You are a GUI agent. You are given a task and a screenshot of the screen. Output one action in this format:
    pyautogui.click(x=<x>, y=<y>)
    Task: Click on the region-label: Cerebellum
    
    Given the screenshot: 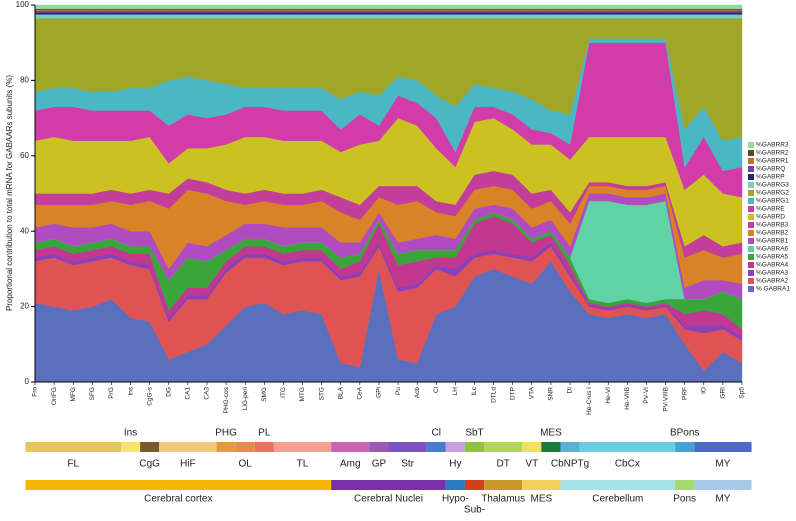 What is the action you would take?
    pyautogui.click(x=617, y=499)
    